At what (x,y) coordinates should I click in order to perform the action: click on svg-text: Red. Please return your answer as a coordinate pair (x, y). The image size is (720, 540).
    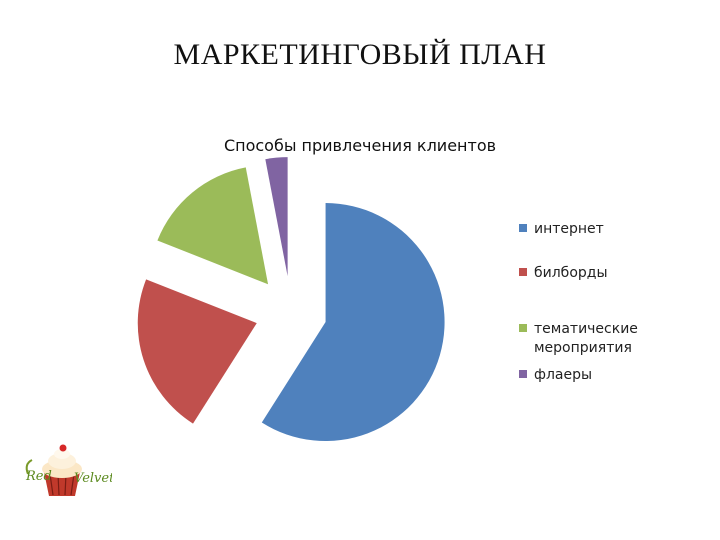
    Looking at the image, I should click on (38, 476).